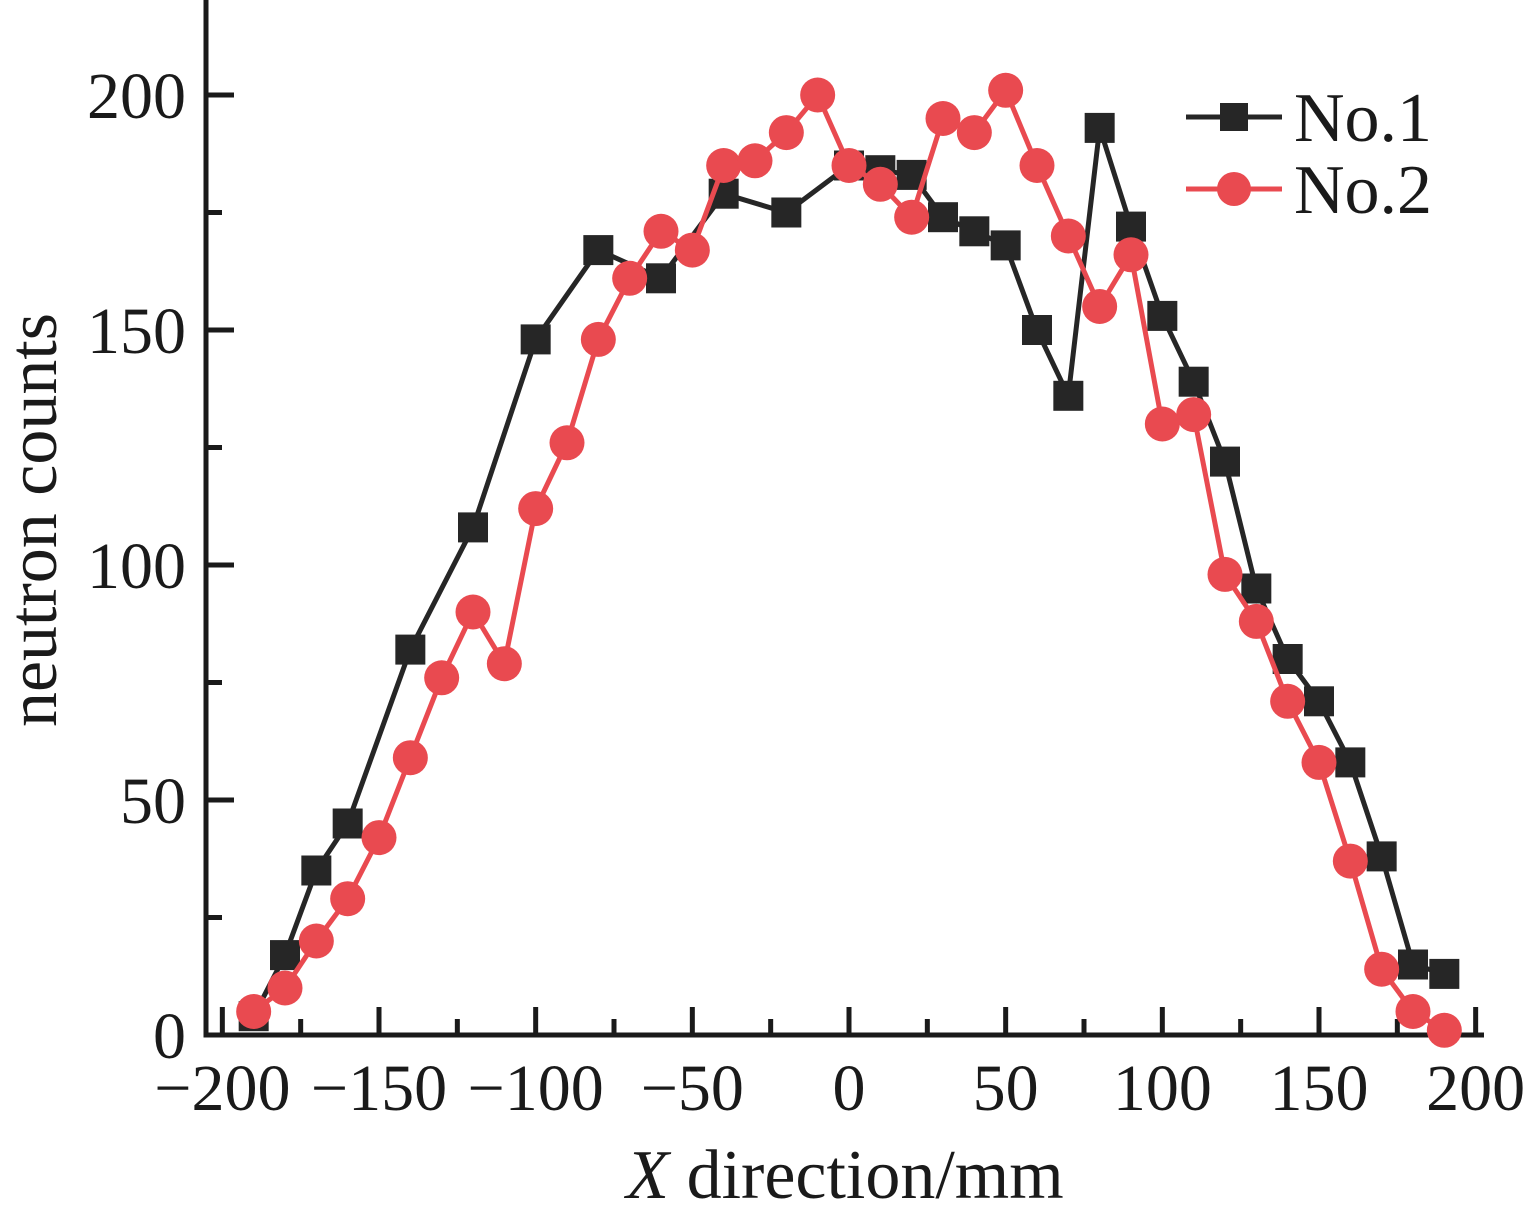 Image resolution: width=1538 pixels, height=1220 pixels. What do you see at coordinates (536, 1088) in the screenshot?
I see `x-tick-label: −100` at bounding box center [536, 1088].